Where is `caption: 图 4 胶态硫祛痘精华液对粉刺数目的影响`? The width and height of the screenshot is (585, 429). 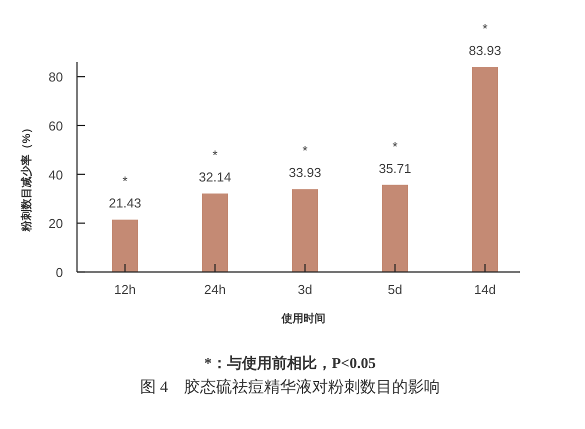 caption: 图 4 胶态硫祛痘精华液对粉刺数目的影响 is located at coordinates (290, 387).